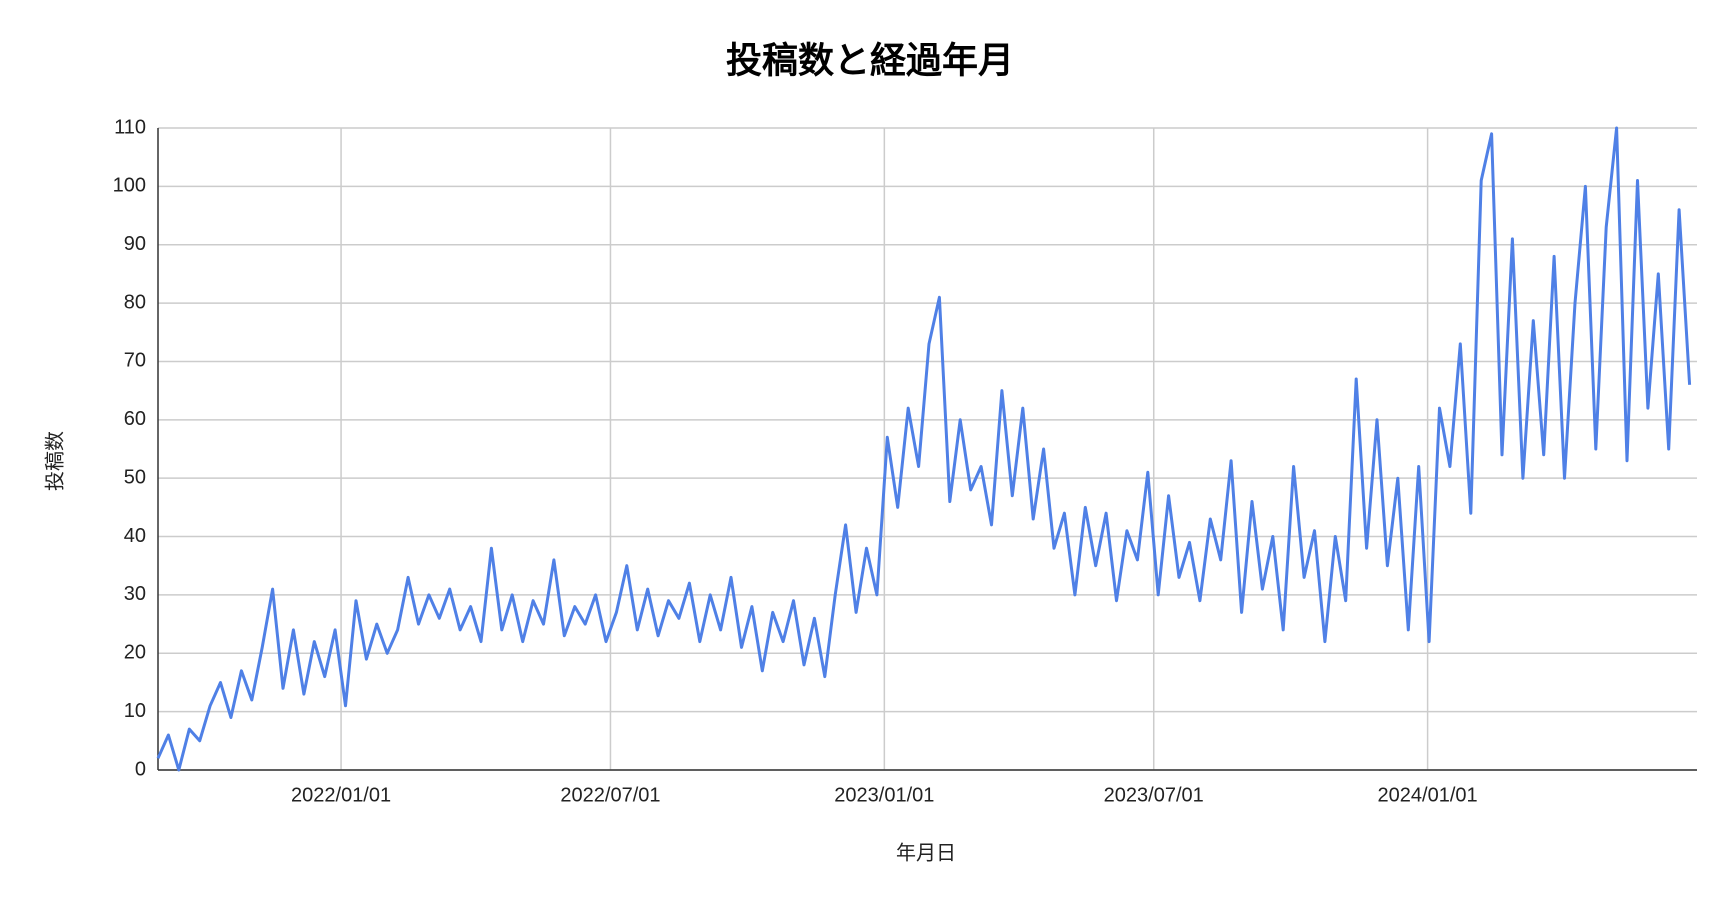  I want to click on y-tick-label: 40, so click(135, 536).